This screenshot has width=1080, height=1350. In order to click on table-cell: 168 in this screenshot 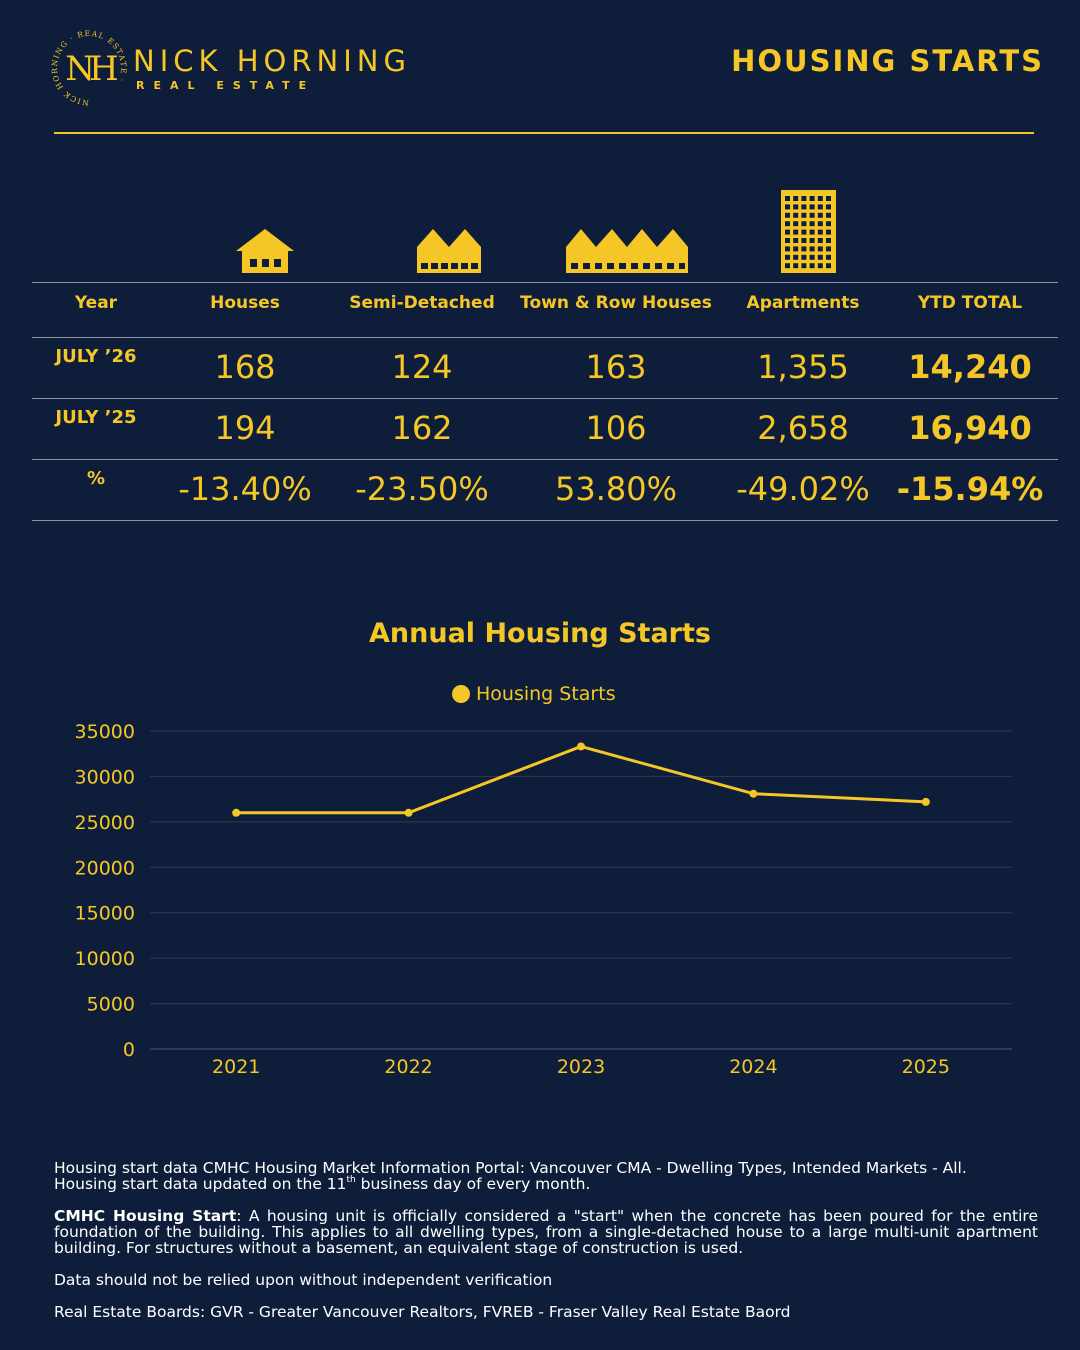, I will do `click(245, 367)`.